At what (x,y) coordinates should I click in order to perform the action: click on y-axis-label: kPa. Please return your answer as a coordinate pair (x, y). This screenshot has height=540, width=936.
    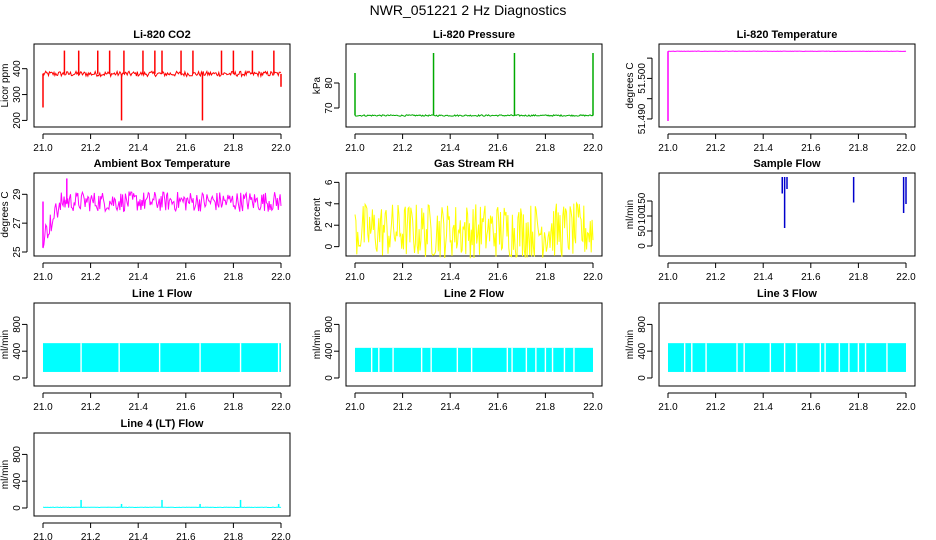
    Looking at the image, I should click on (317, 85).